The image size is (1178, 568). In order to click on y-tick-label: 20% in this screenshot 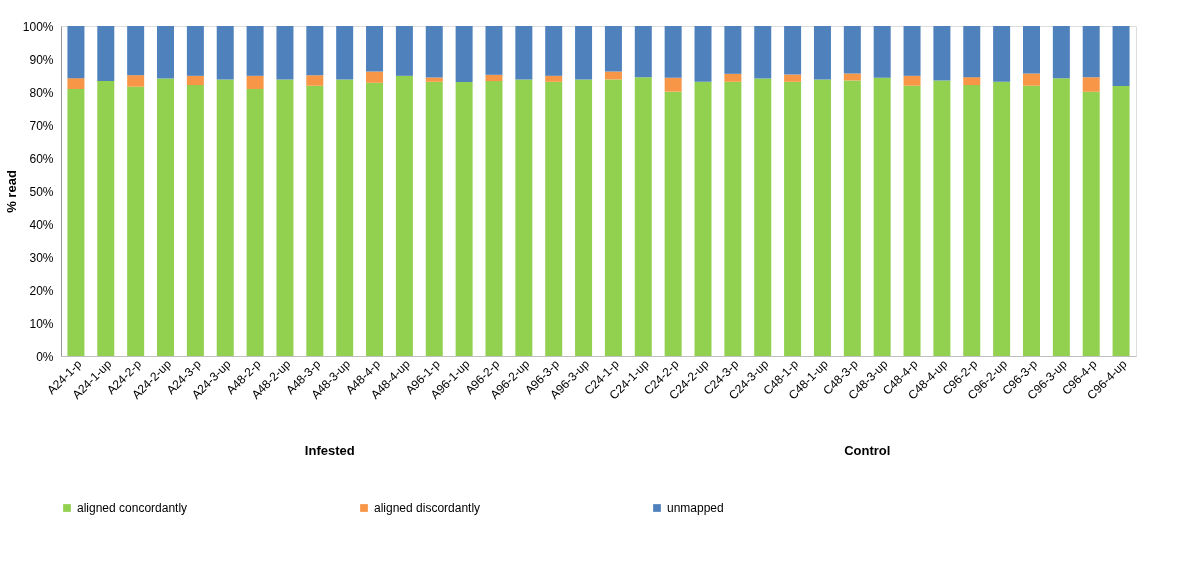, I will do `click(41, 290)`.